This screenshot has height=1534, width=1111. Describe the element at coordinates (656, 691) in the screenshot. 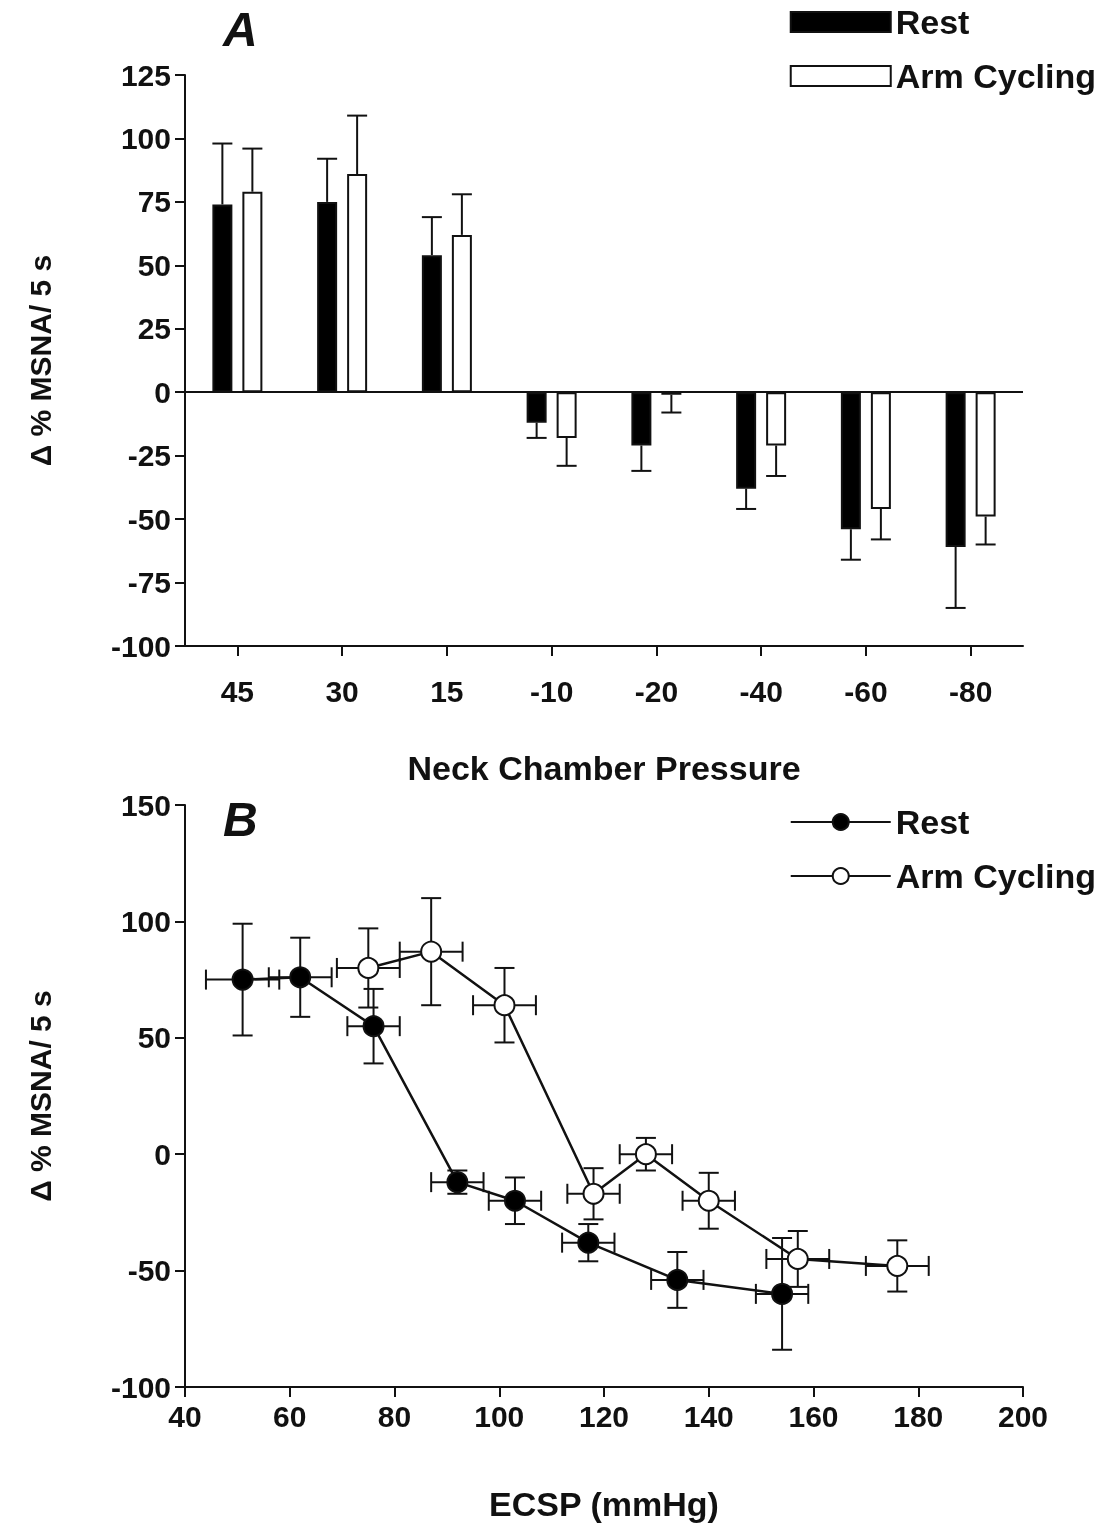

I see `x-tick-label: -20` at that location.